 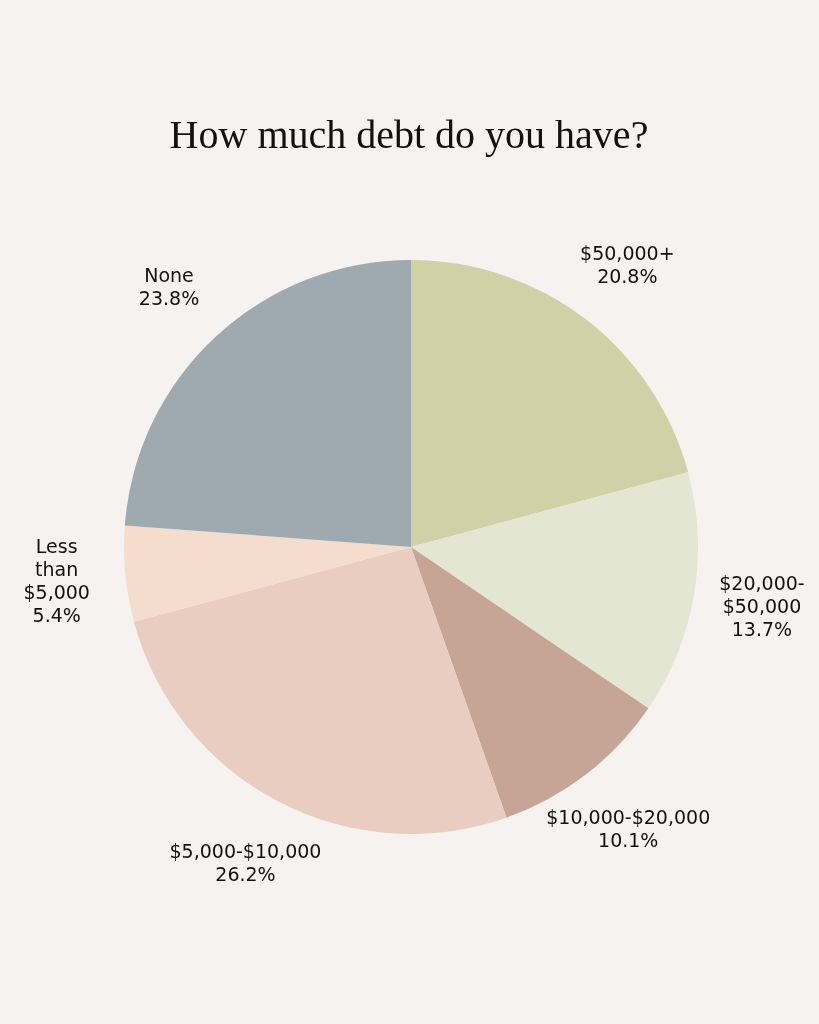 I want to click on slice-label: None, so click(x=169, y=274).